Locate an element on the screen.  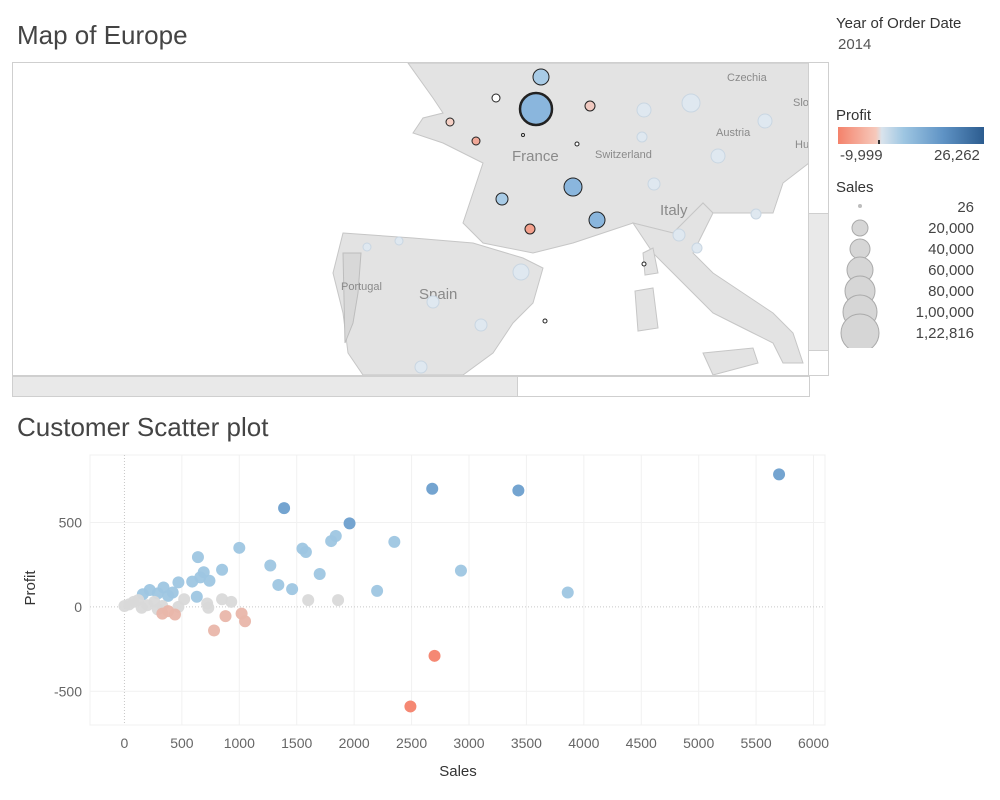
year-filter-title: Year of Order Date is located at coordinates (899, 23).